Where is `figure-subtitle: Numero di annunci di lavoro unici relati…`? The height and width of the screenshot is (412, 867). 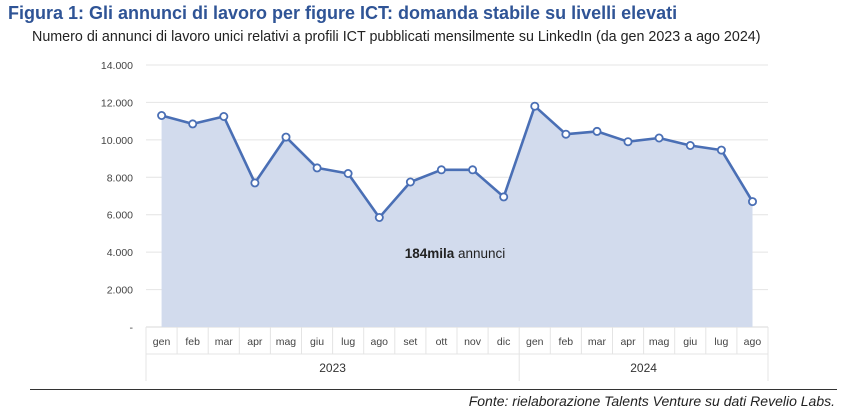 figure-subtitle: Numero di annunci di lavoro unici relati… is located at coordinates (396, 37).